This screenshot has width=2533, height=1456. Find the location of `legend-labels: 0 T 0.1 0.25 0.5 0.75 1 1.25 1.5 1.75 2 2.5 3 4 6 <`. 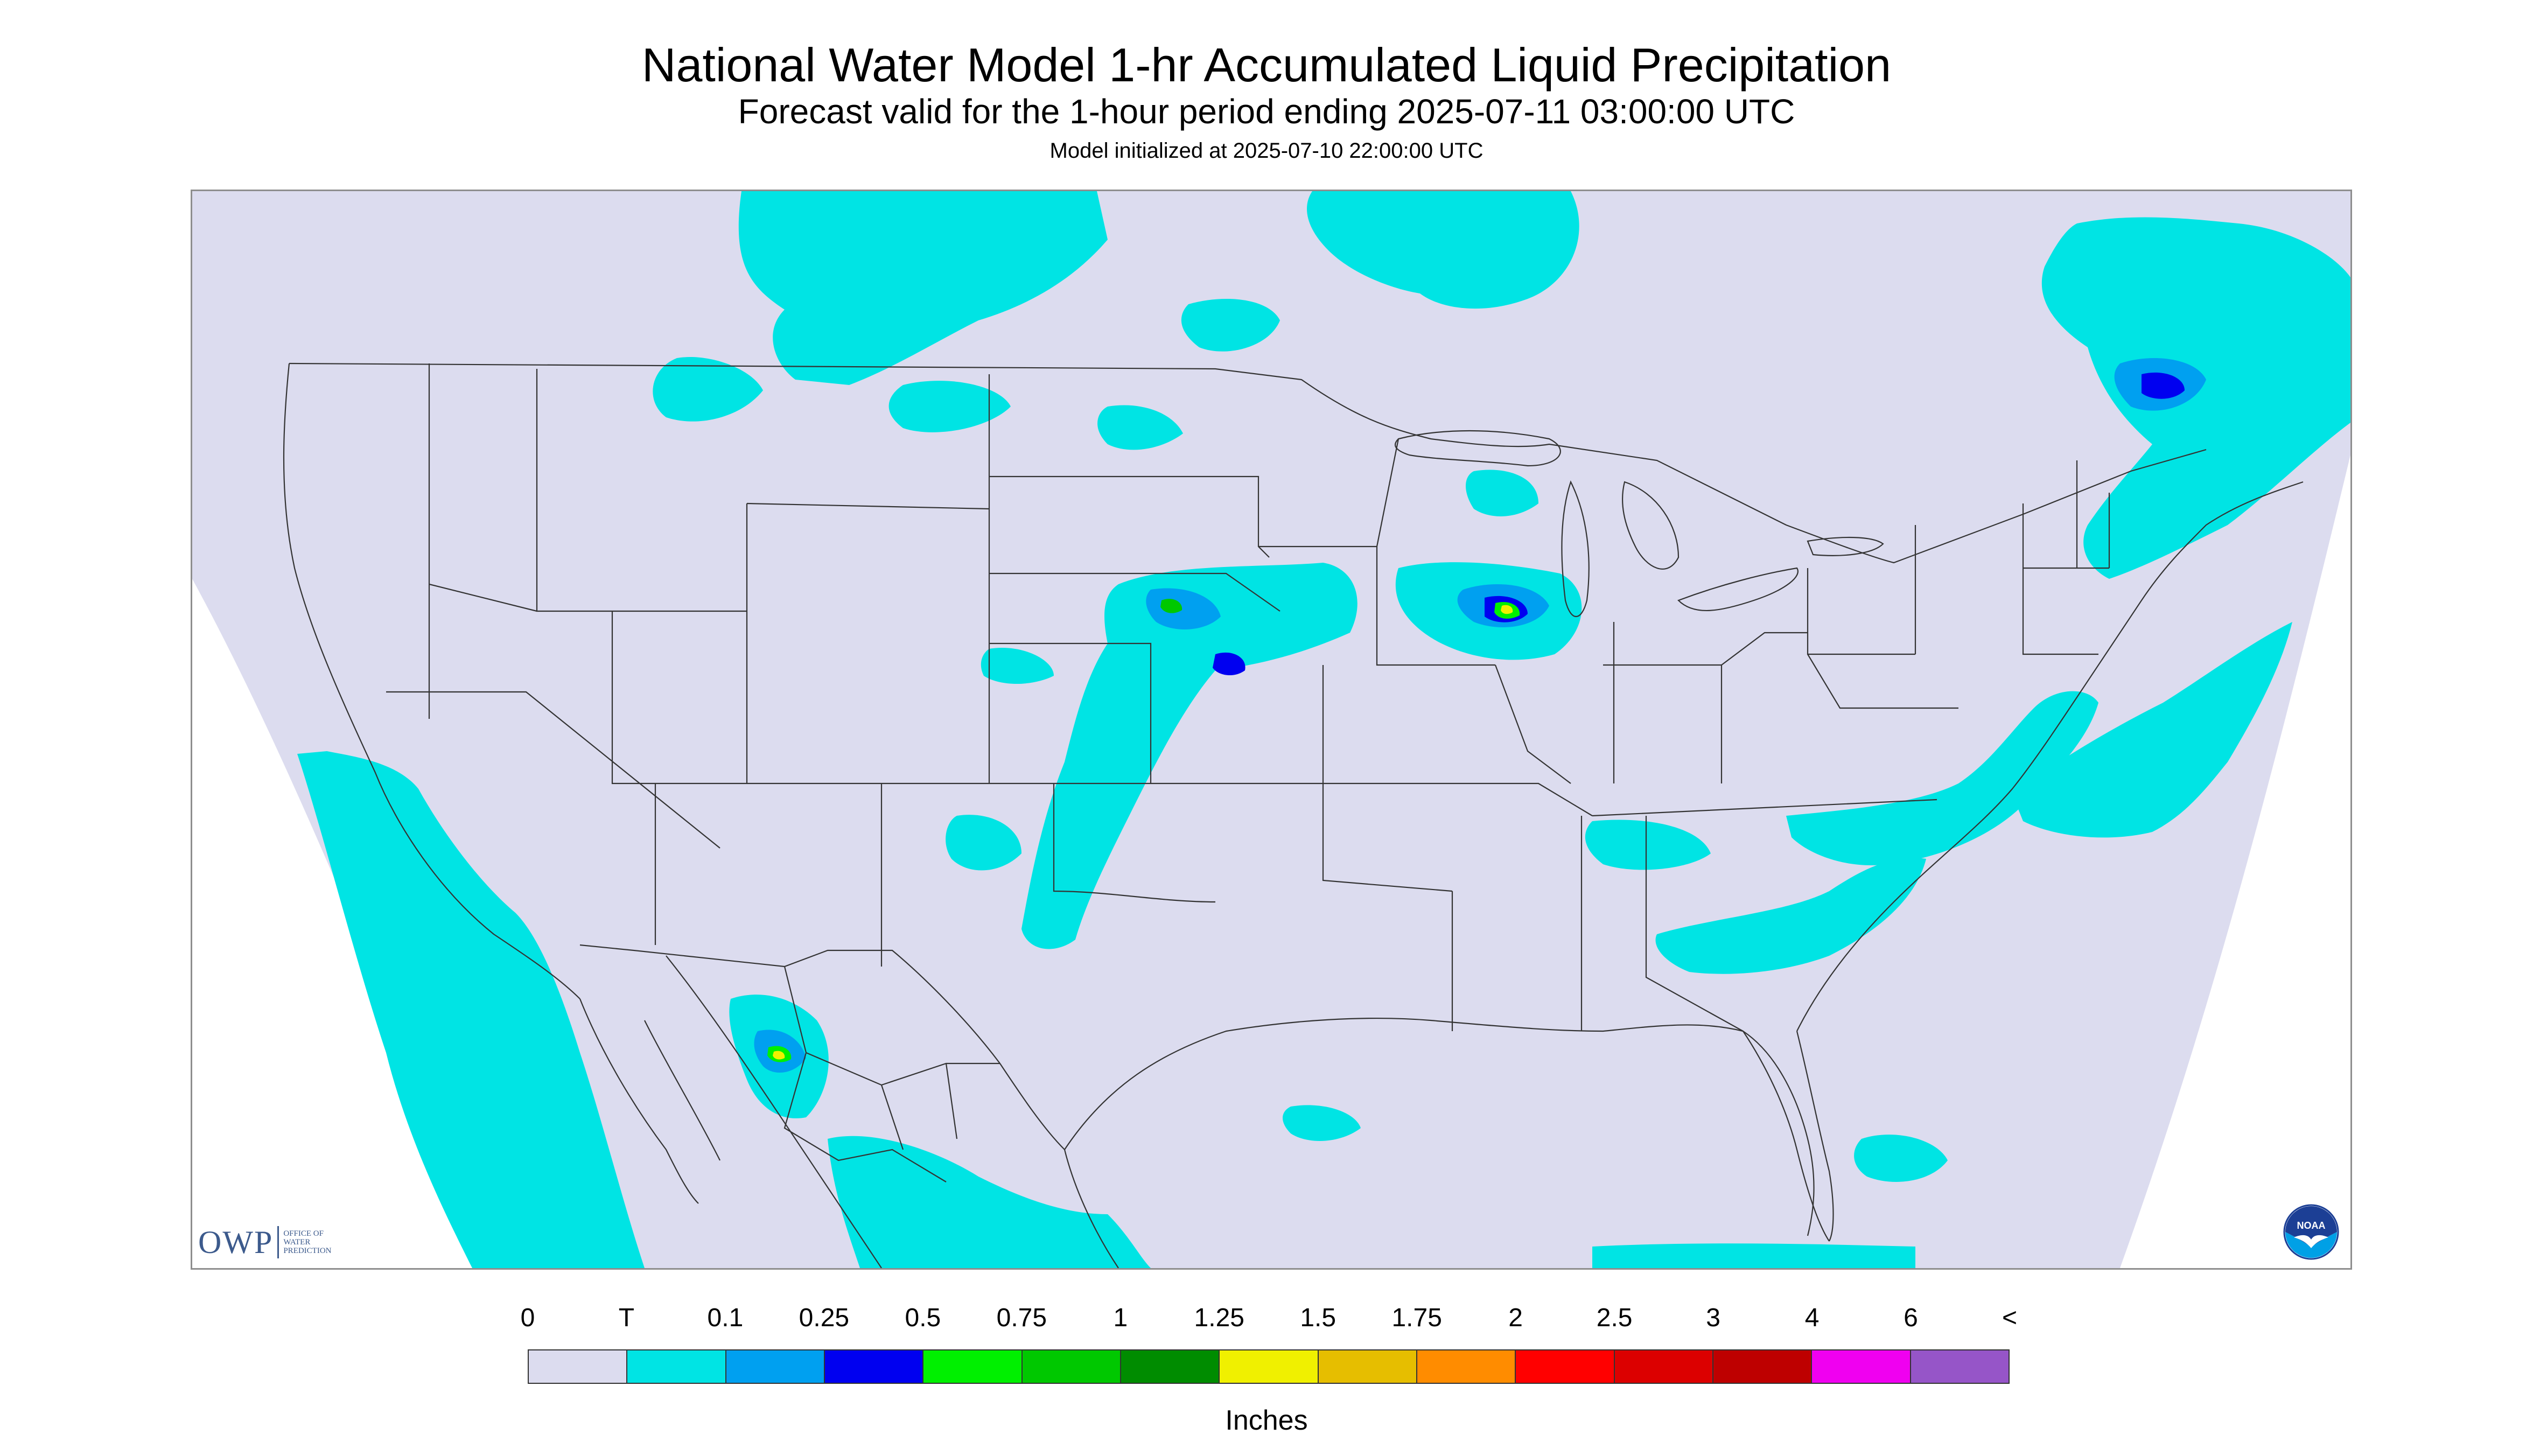

legend-labels: 0 T 0.1 0.25 0.5 0.75 1 1.25 1.5 1.75 2 2.5 3 4 6 < is located at coordinates (1266, 1322).